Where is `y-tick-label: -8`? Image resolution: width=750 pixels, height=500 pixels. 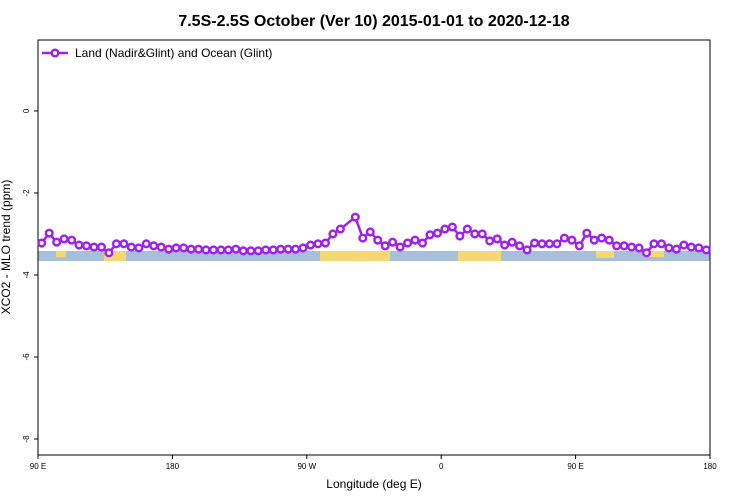 y-tick-label: -8 is located at coordinates (26, 439).